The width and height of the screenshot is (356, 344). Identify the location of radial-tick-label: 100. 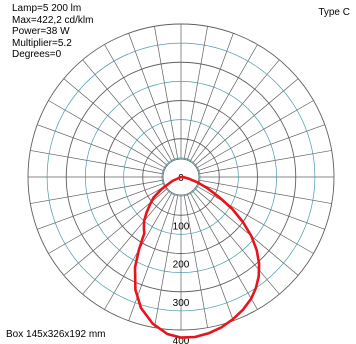
(181, 226).